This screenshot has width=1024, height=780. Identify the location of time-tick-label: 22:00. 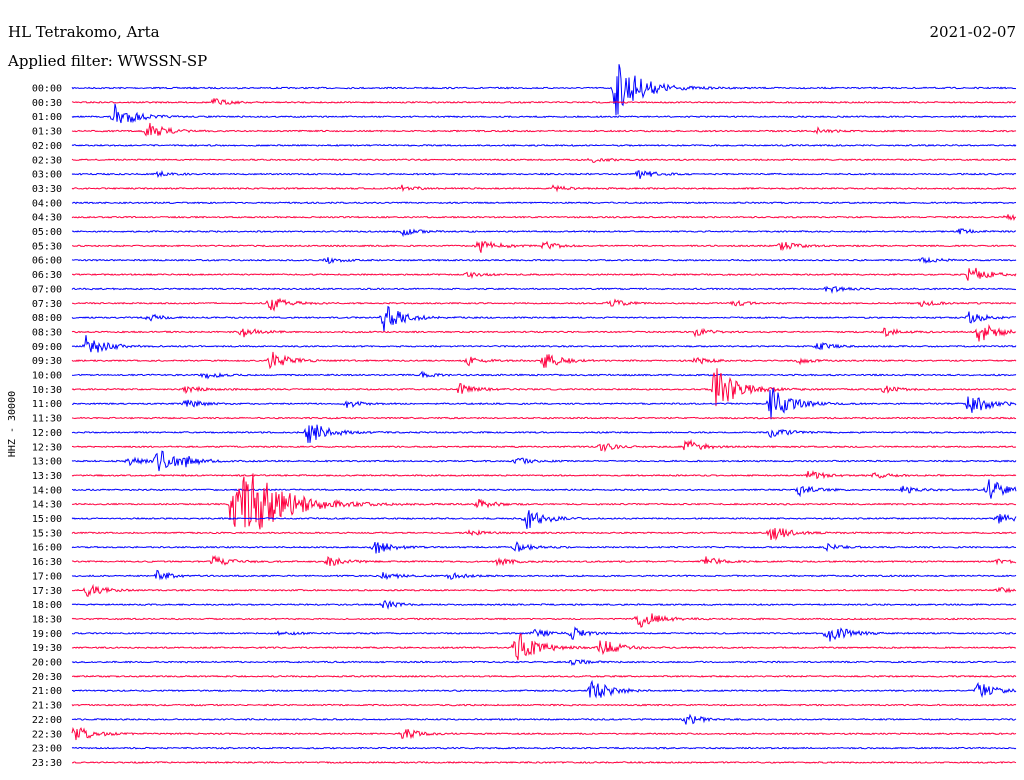
(47, 720).